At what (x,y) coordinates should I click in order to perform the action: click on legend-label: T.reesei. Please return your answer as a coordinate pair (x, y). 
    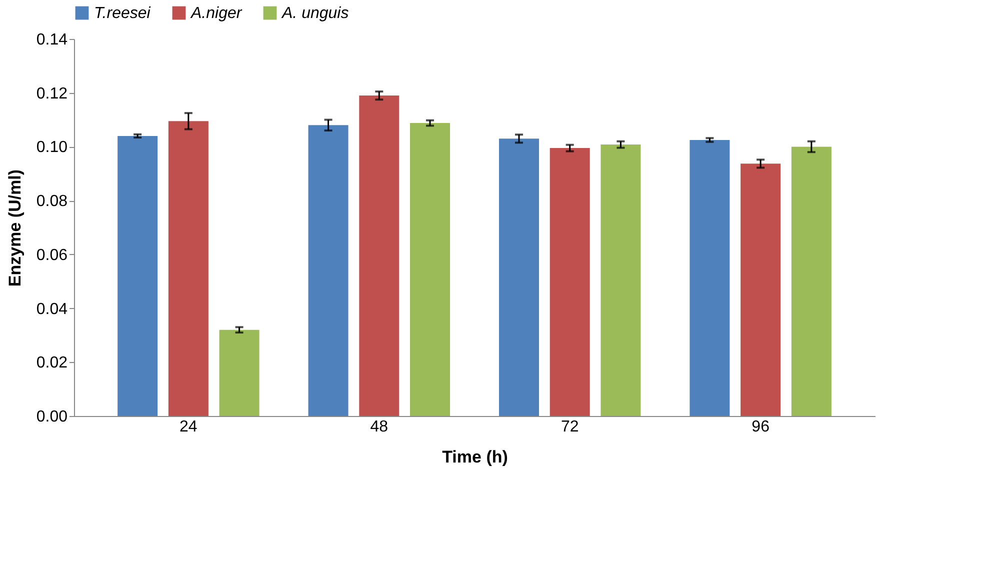
    Looking at the image, I should click on (122, 13).